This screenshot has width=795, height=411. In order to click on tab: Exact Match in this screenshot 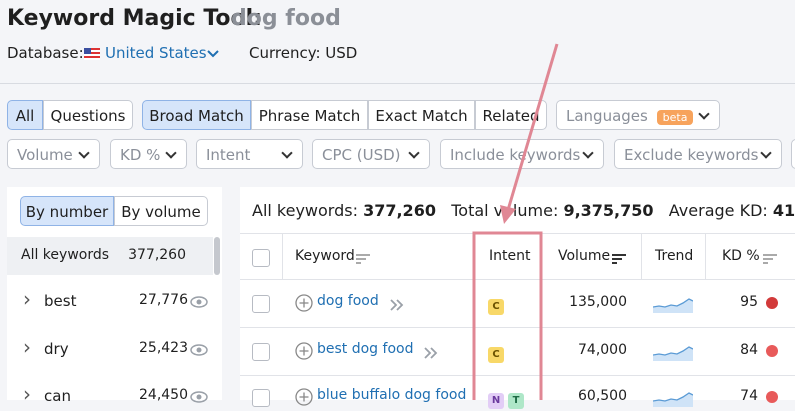, I will do `click(421, 115)`.